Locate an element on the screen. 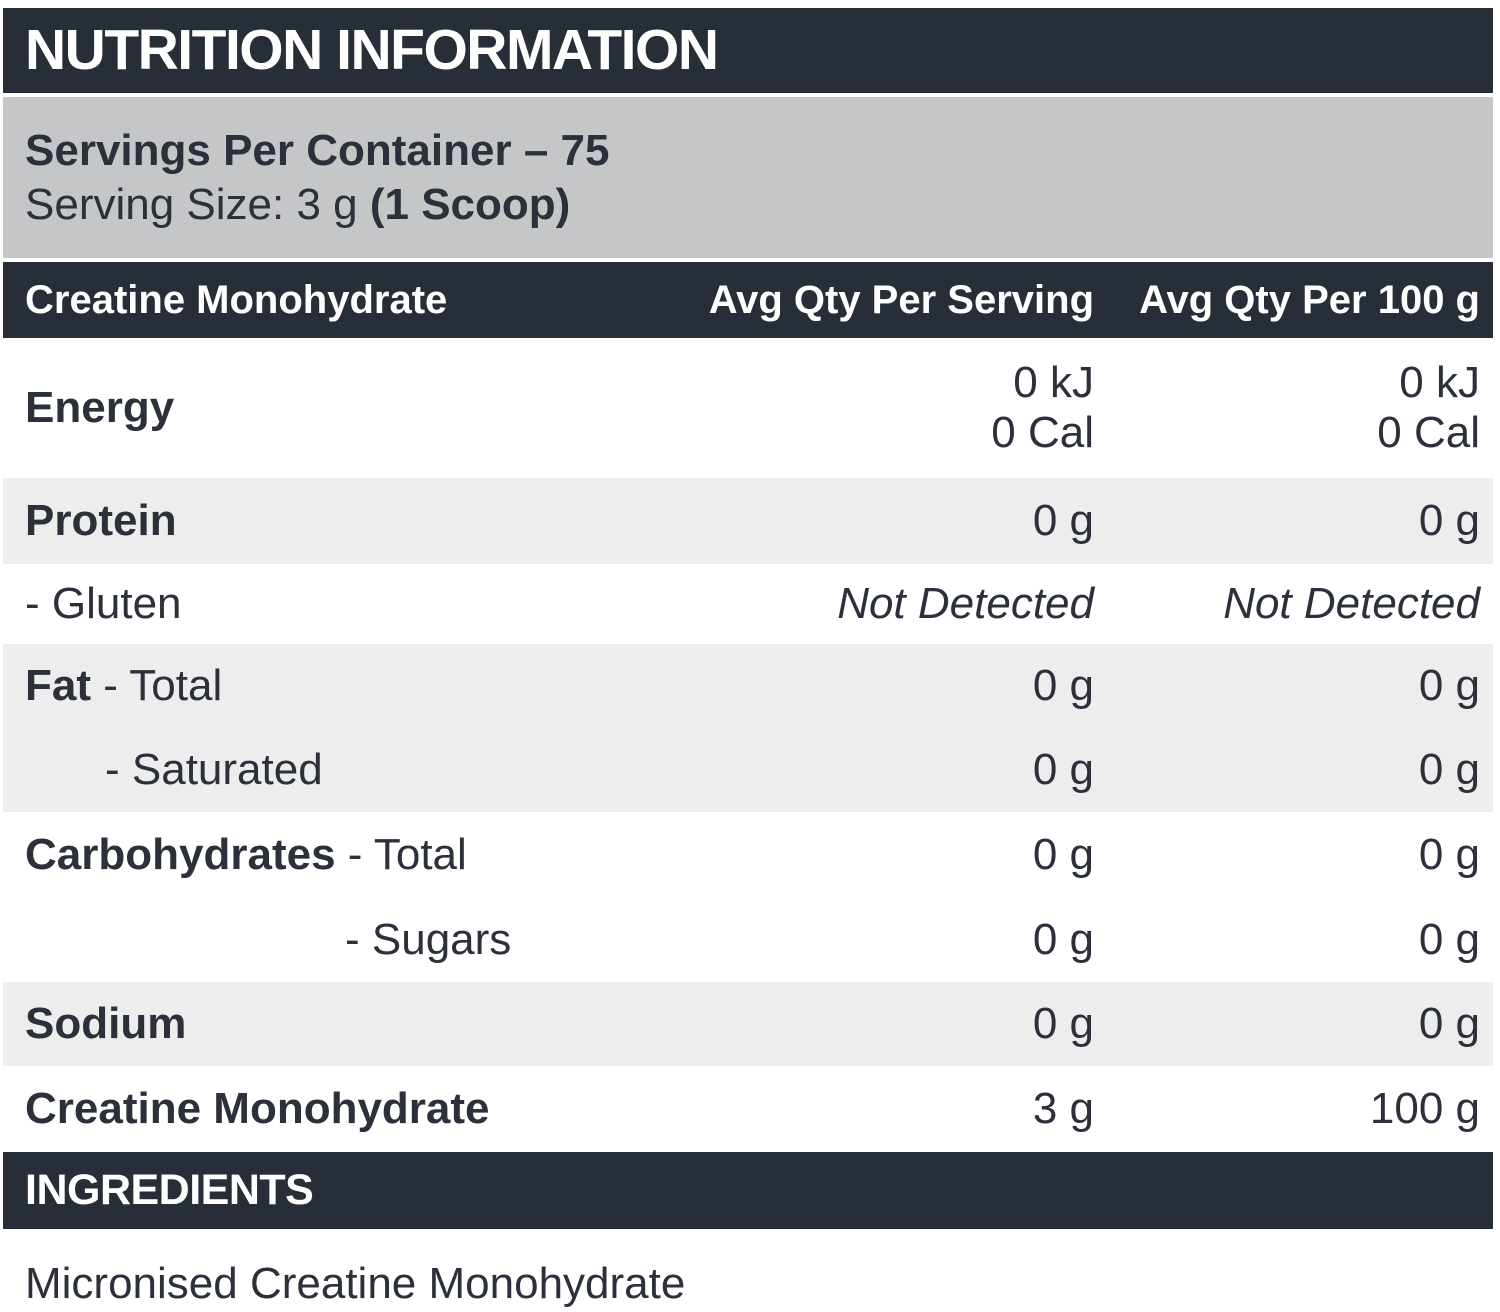  carbs-label-bold: Carbohydrates is located at coordinates (180, 854).